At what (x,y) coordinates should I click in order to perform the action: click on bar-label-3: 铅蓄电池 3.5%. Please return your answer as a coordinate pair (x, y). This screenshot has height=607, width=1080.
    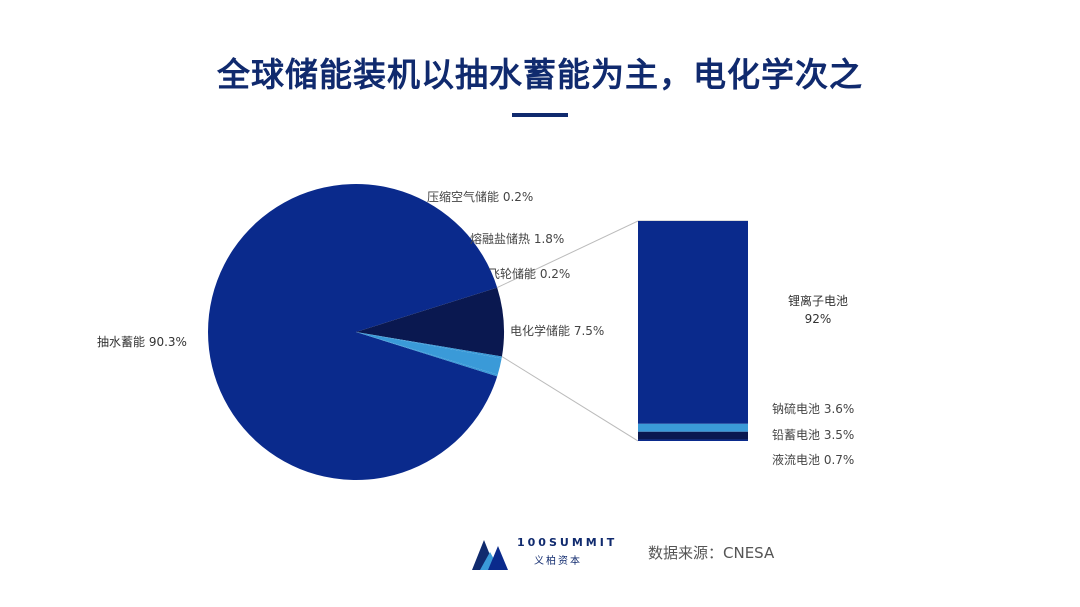
    Looking at the image, I should click on (813, 435).